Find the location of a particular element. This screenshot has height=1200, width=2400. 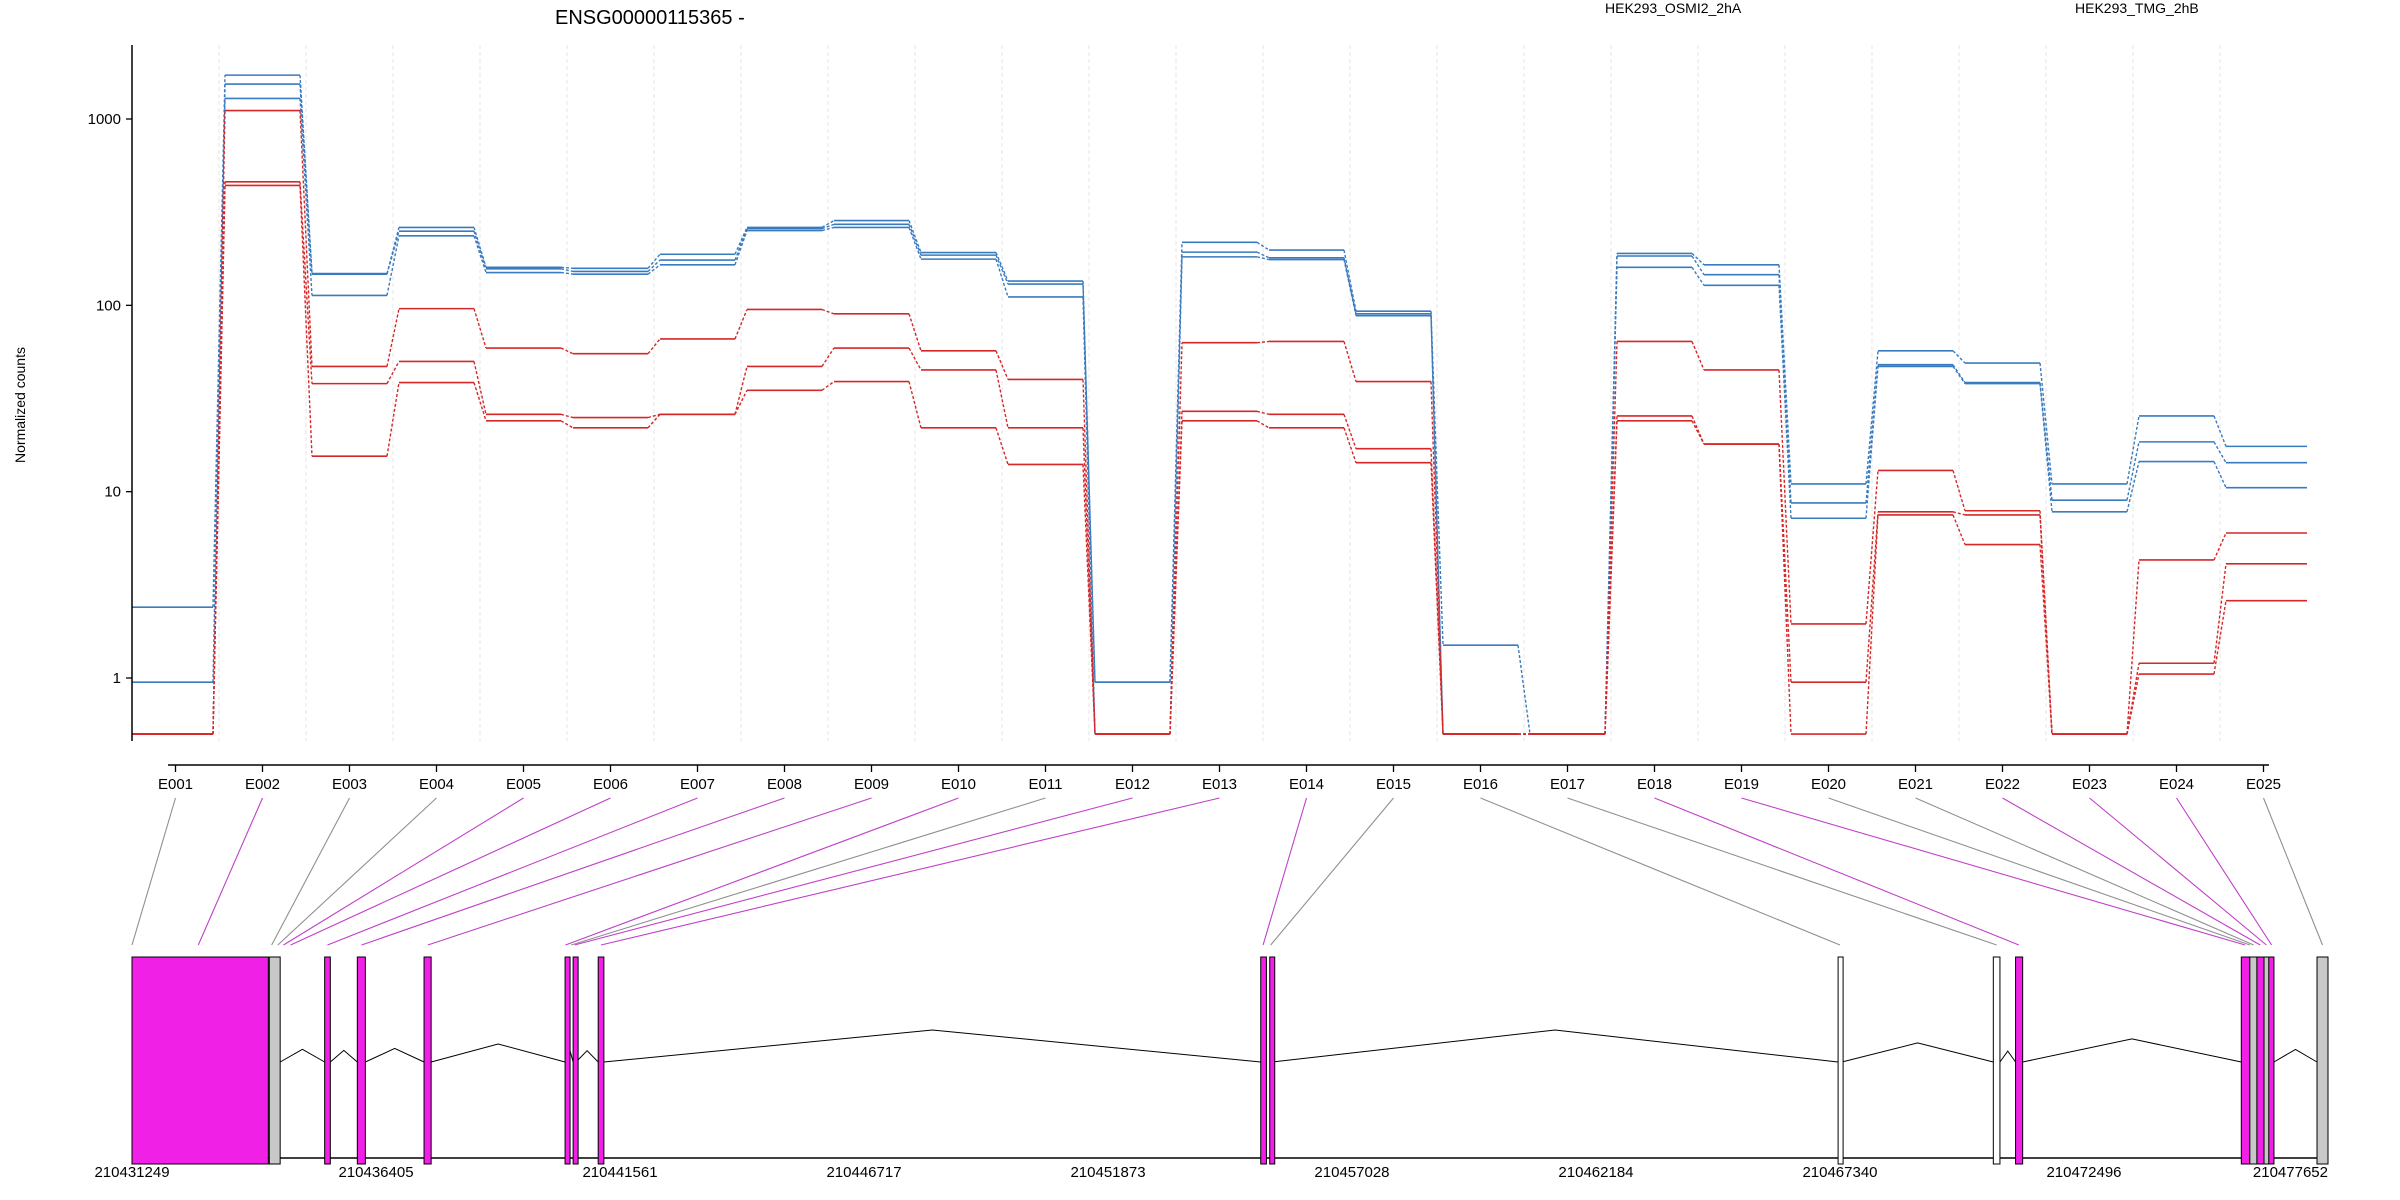

genomic-coordinate-label: 210431249 is located at coordinates (131, 1172).